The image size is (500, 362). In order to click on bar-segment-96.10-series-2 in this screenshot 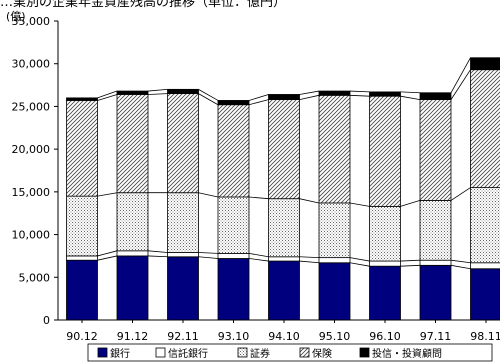, I will do `click(385, 233)`.